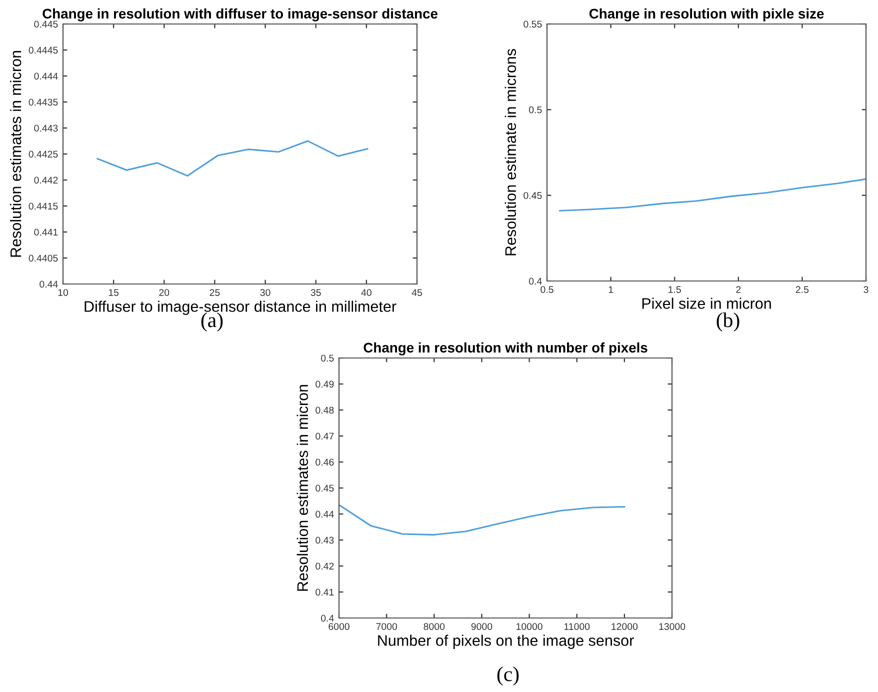 Image resolution: width=878 pixels, height=692 pixels. I want to click on y-tick-label: 0.41, so click(325, 592).